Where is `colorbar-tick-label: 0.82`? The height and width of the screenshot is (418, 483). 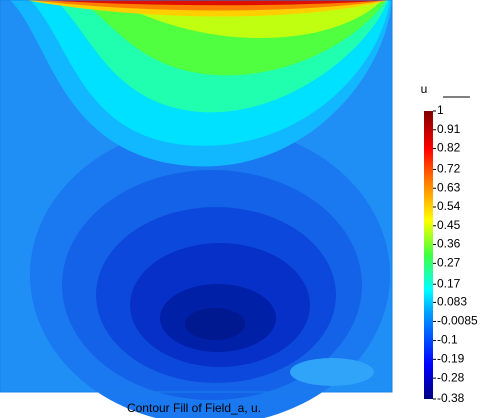
colorbar-tick-label: 0.82 is located at coordinates (449, 148).